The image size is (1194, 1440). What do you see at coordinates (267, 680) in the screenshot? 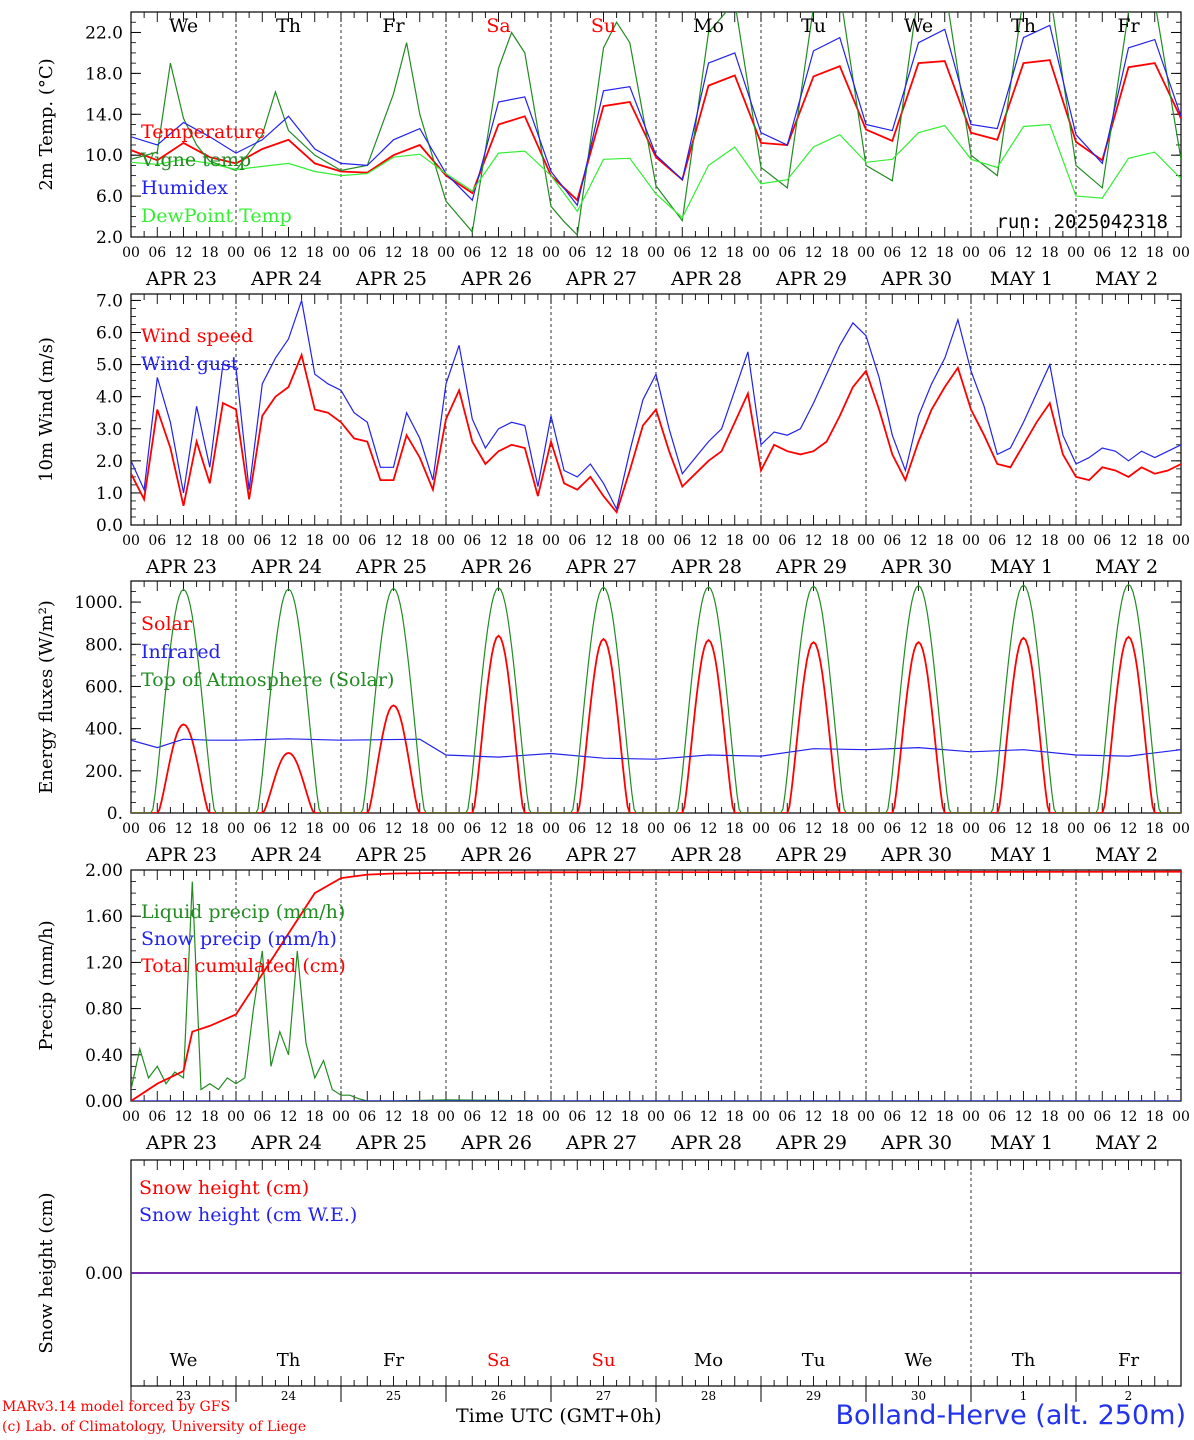
I see `legend-entry: Top of Atmosphere (Solar)` at bounding box center [267, 680].